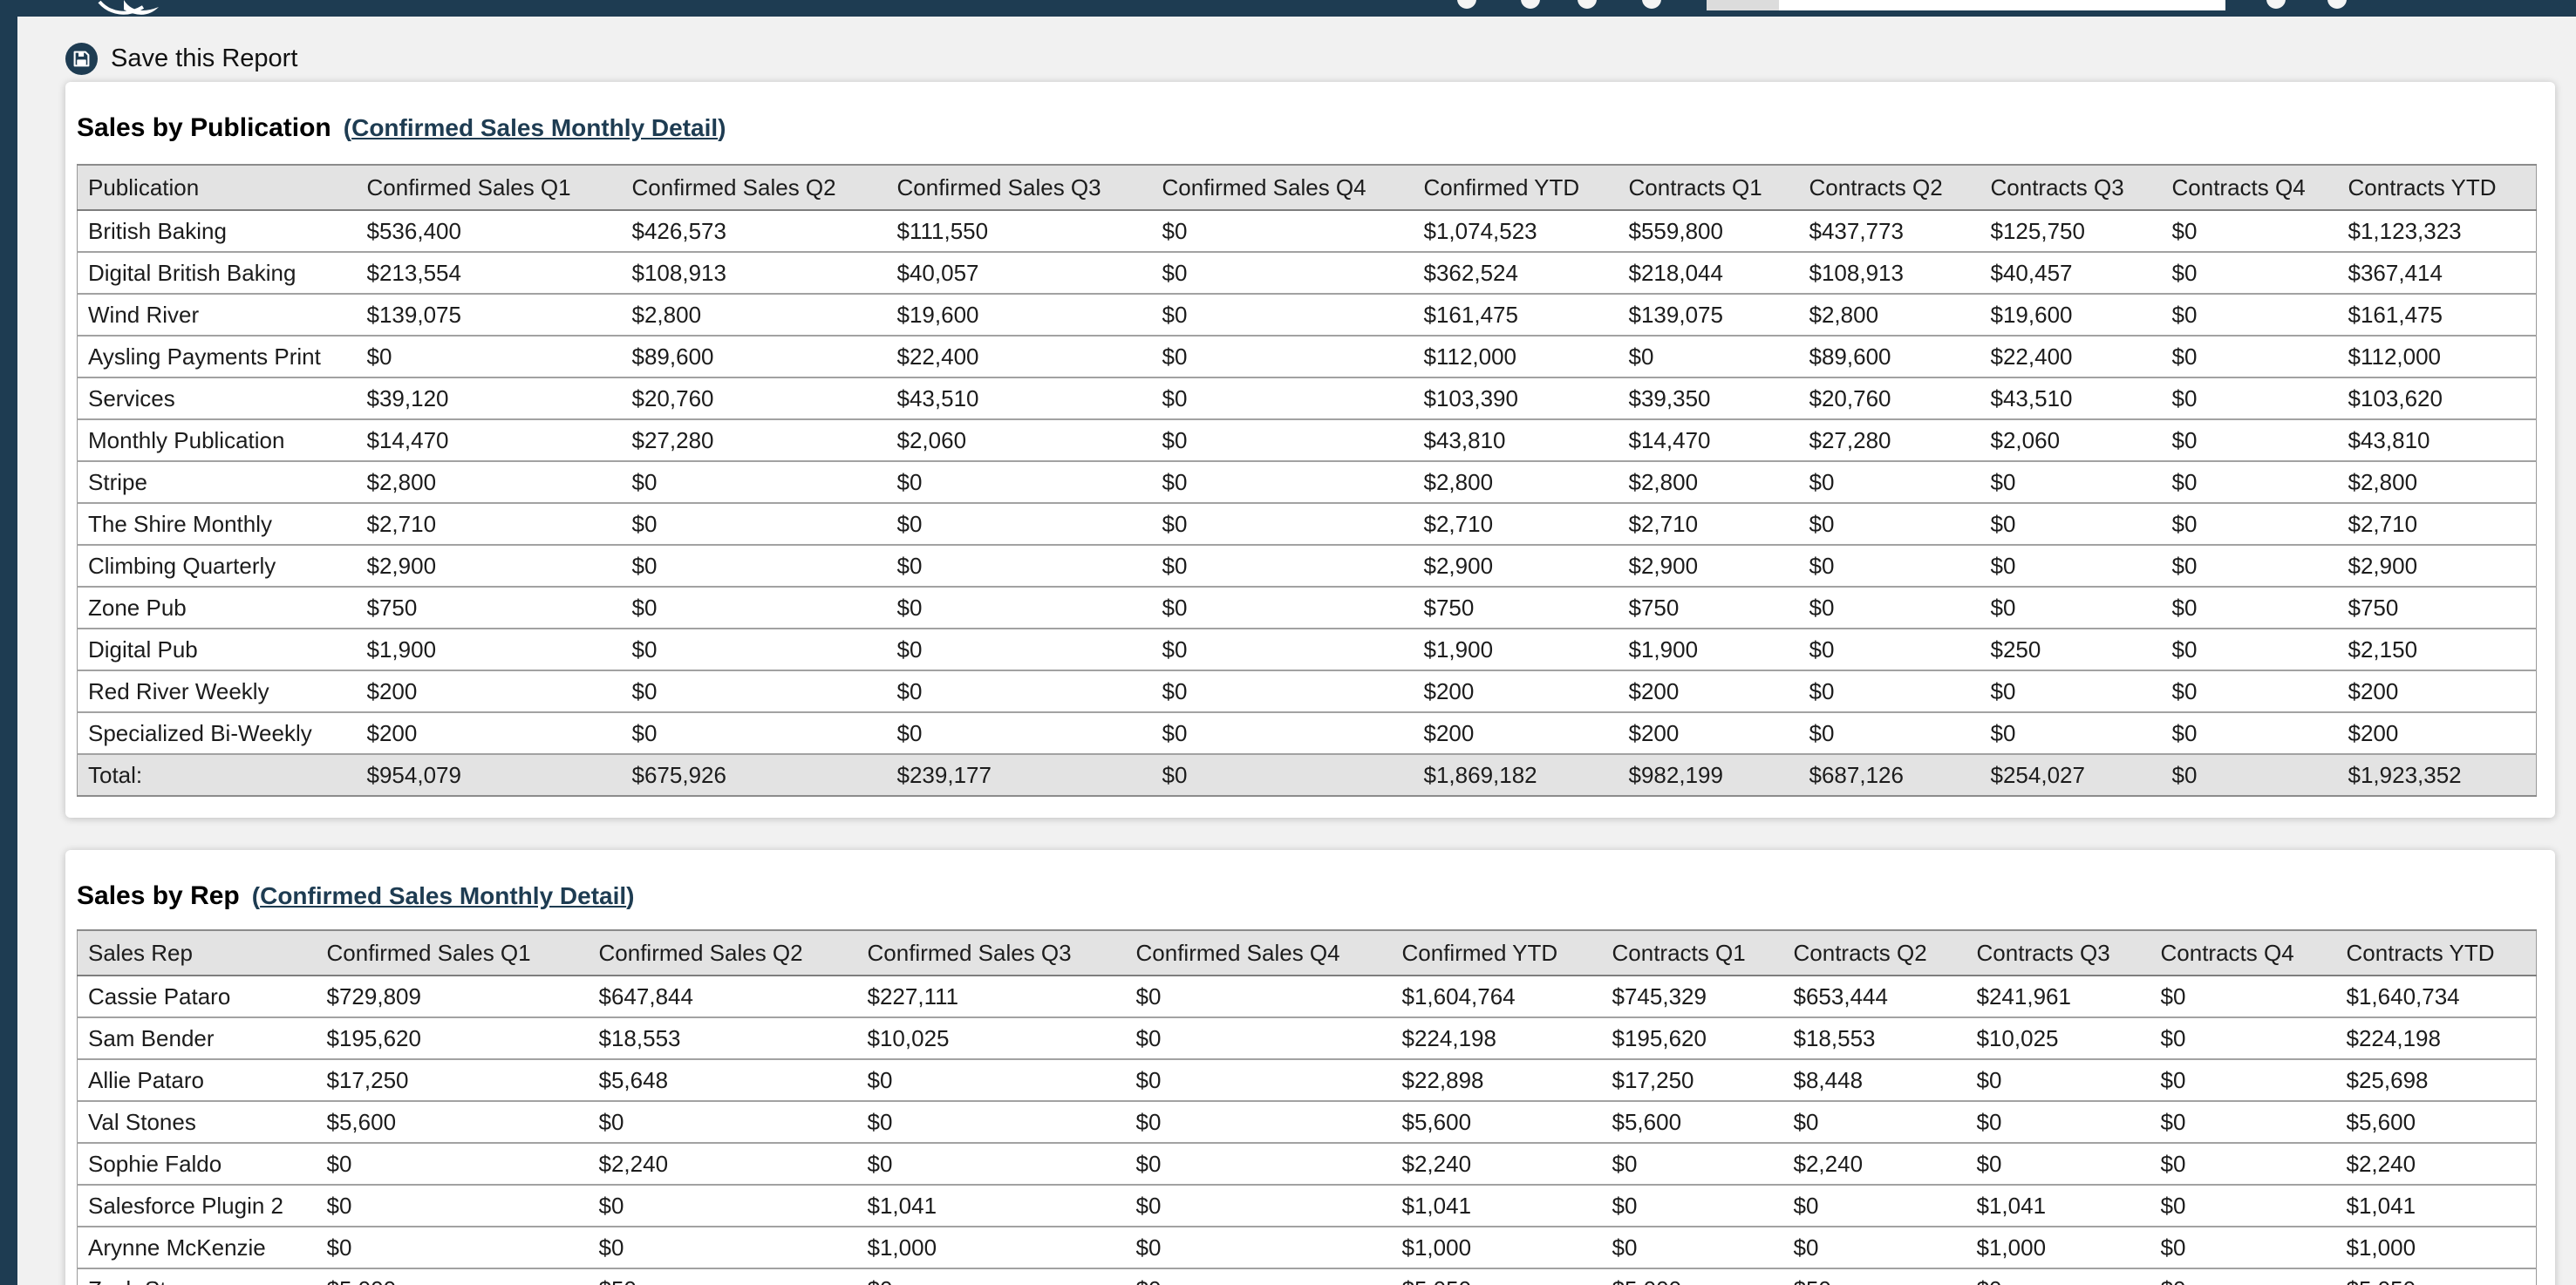 Image resolution: width=2576 pixels, height=1285 pixels. I want to click on save-report-button: Save this Report, so click(181, 58).